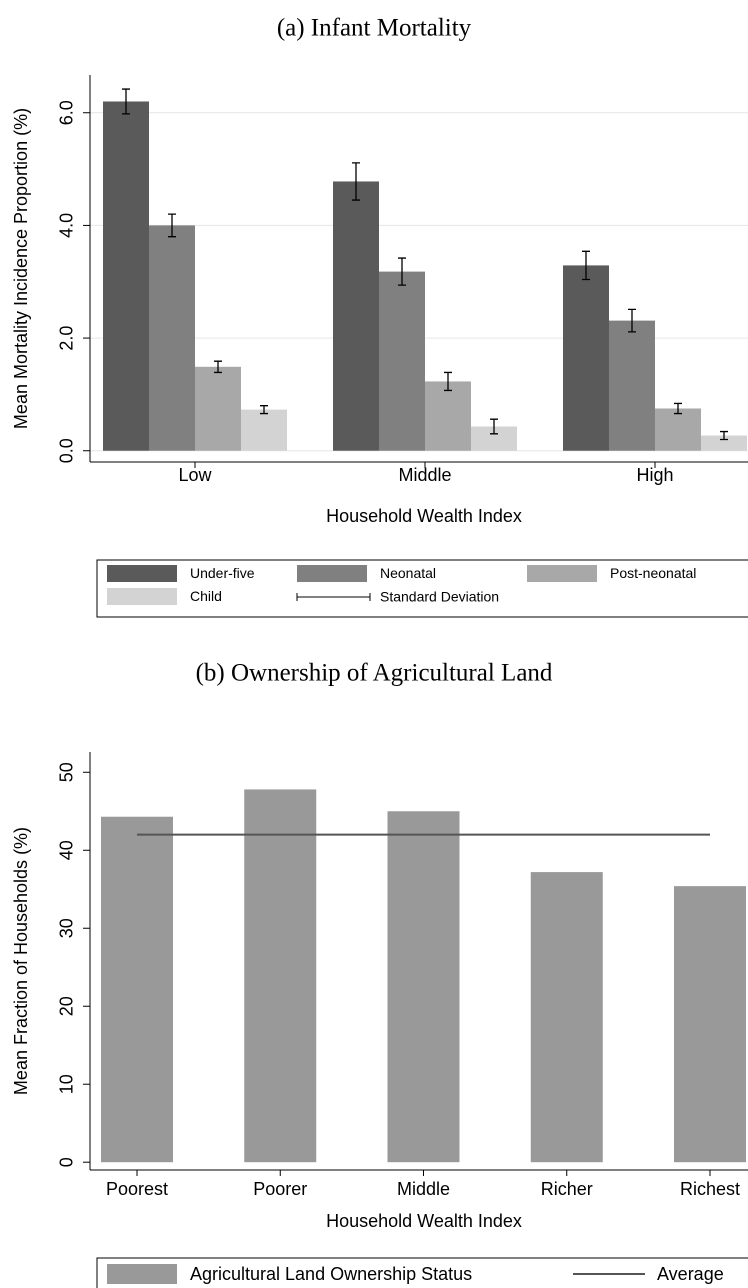 The height and width of the screenshot is (1288, 748). What do you see at coordinates (331, 1274) in the screenshot?
I see `legend-label: Agricultural Land Ownership Status` at bounding box center [331, 1274].